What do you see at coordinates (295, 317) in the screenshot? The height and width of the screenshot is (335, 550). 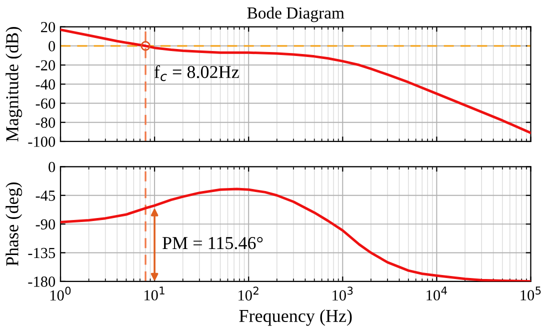 I see `x-axis-title: Frequency (Hz)` at bounding box center [295, 317].